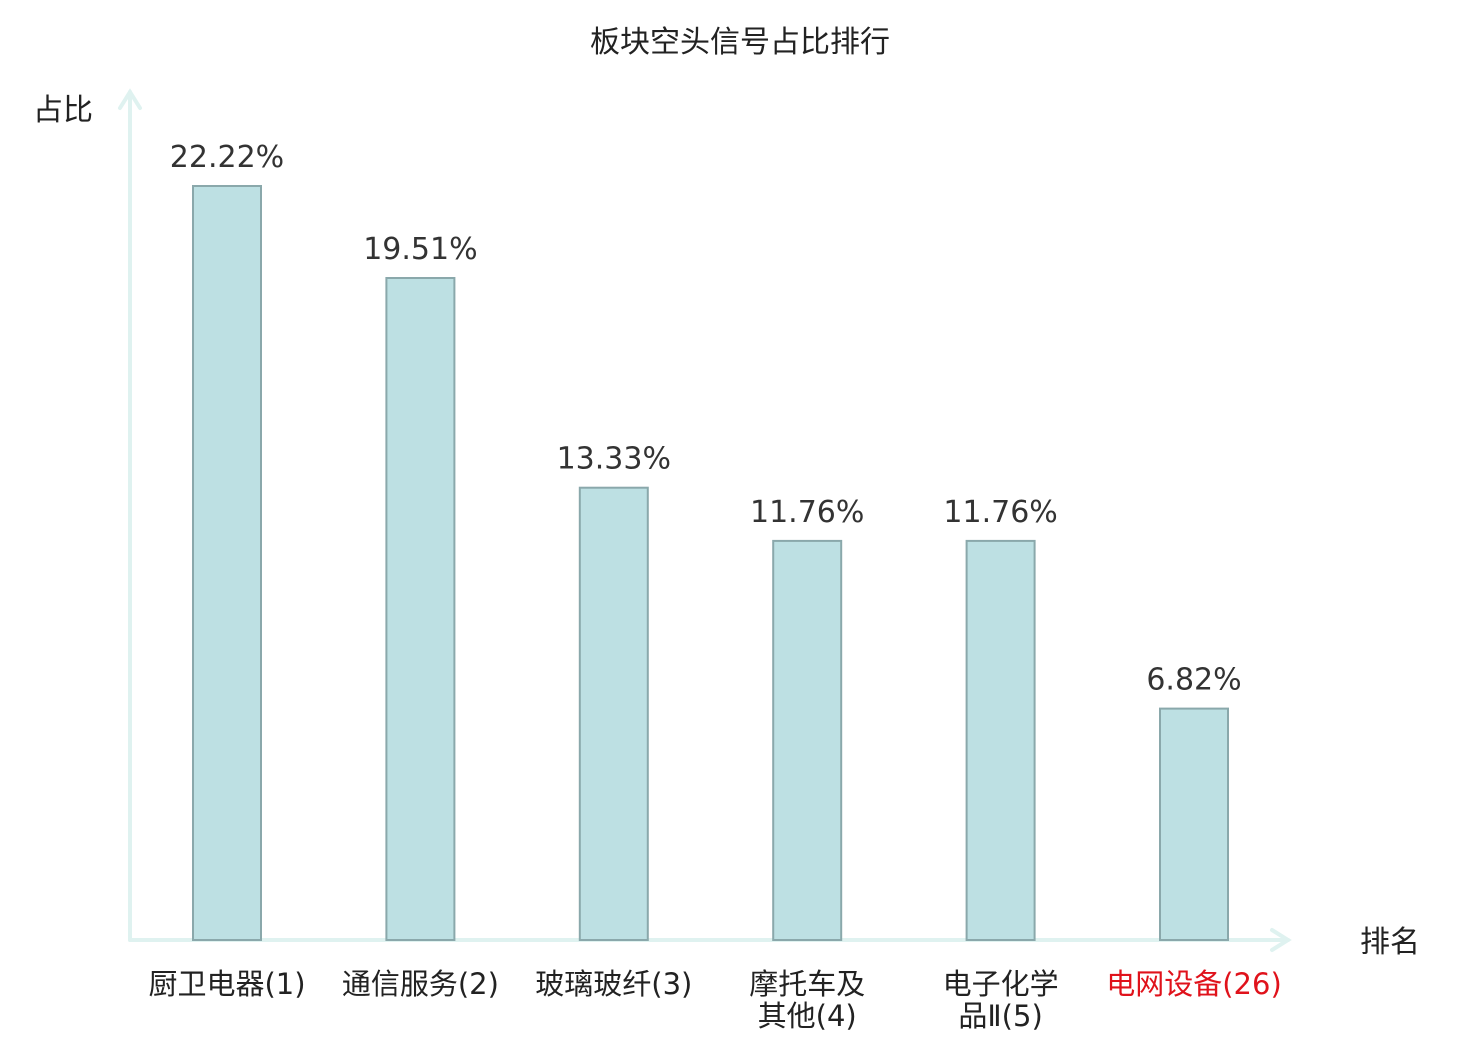 The height and width of the screenshot is (1040, 1480). Describe the element at coordinates (1000, 512) in the screenshot. I see `bar-value-label-5: 11.76%` at that location.